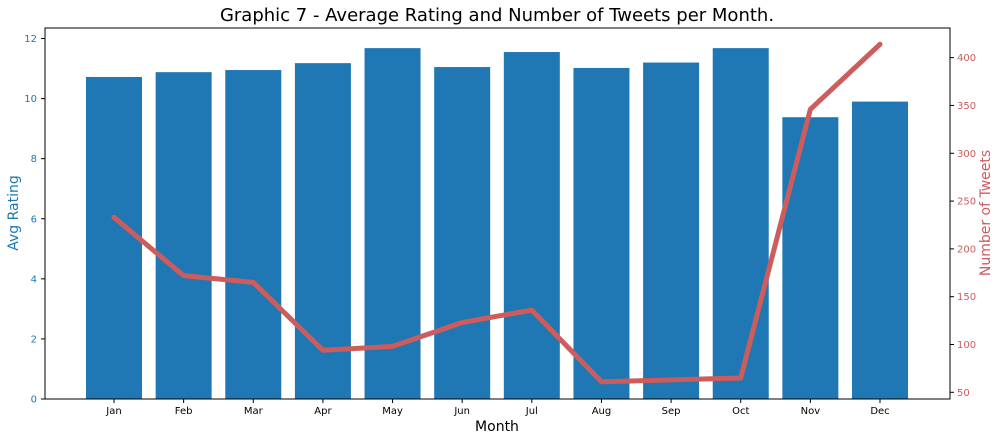 This screenshot has height=441, width=1000. I want to click on y-axis-right-label: Number of Tweets, so click(986, 213).